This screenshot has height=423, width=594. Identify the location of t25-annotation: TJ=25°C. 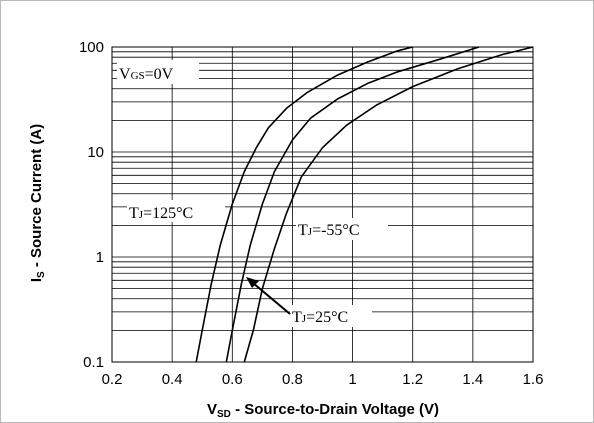
(320, 317).